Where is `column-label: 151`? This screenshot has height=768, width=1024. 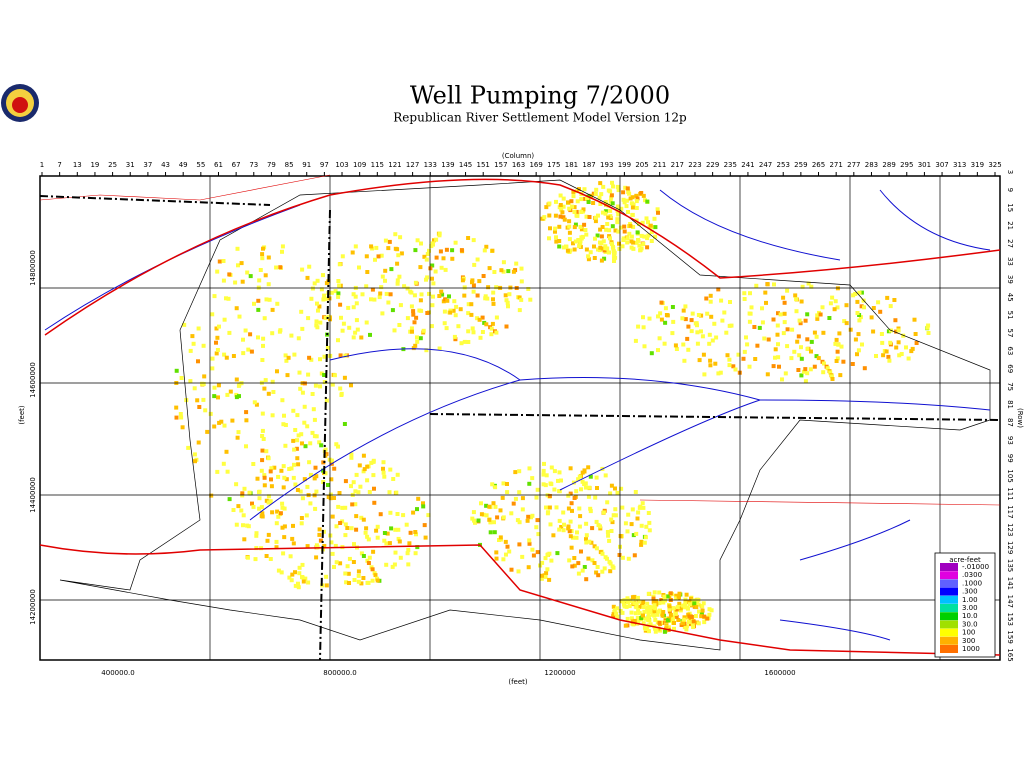 column-label: 151 is located at coordinates (483, 165).